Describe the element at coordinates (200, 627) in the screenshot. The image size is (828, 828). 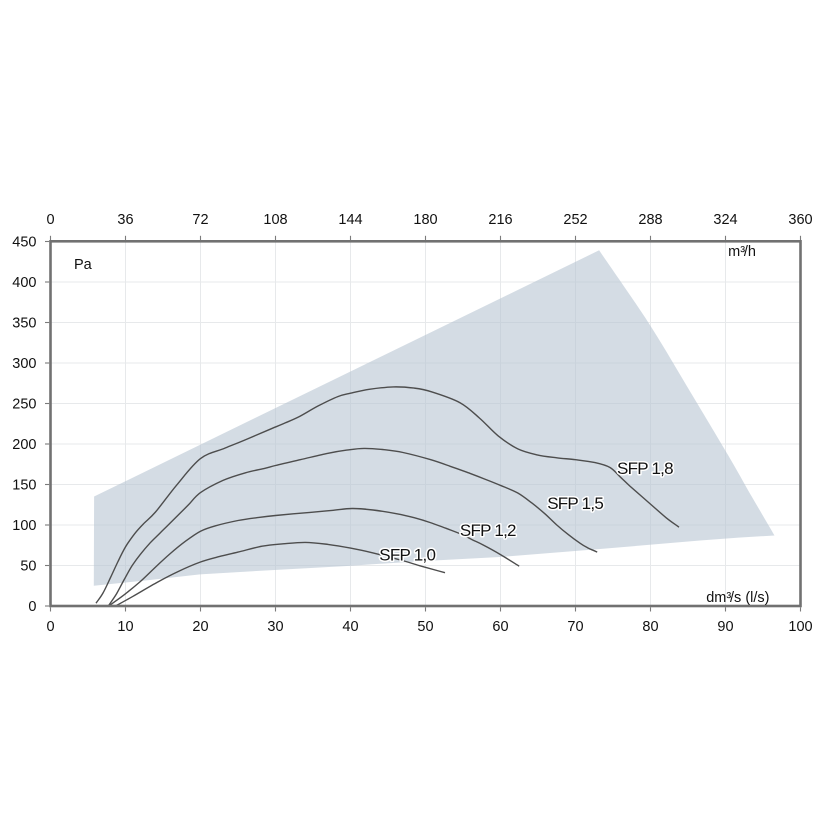
I see `svg-text: 20` at that location.